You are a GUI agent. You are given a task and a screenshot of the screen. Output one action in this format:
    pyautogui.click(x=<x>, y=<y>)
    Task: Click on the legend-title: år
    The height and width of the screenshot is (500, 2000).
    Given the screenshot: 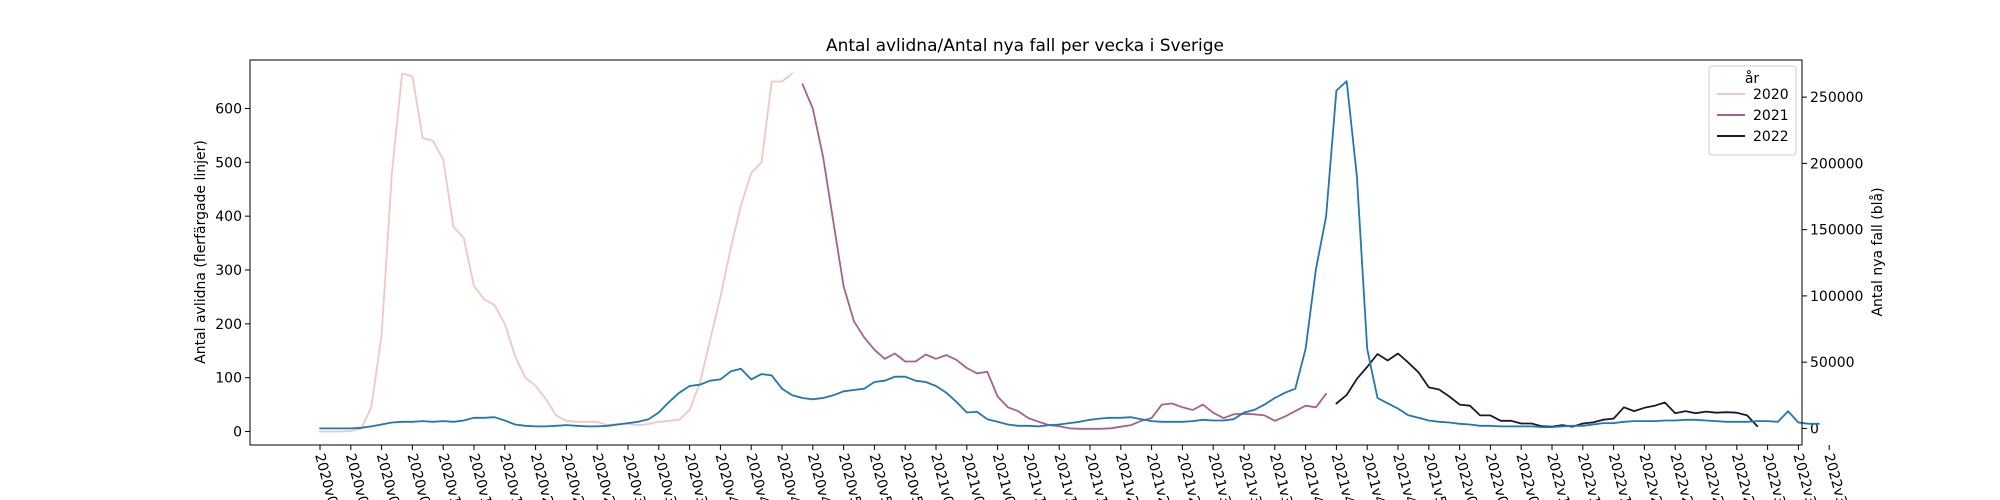 What is the action you would take?
    pyautogui.click(x=1752, y=78)
    